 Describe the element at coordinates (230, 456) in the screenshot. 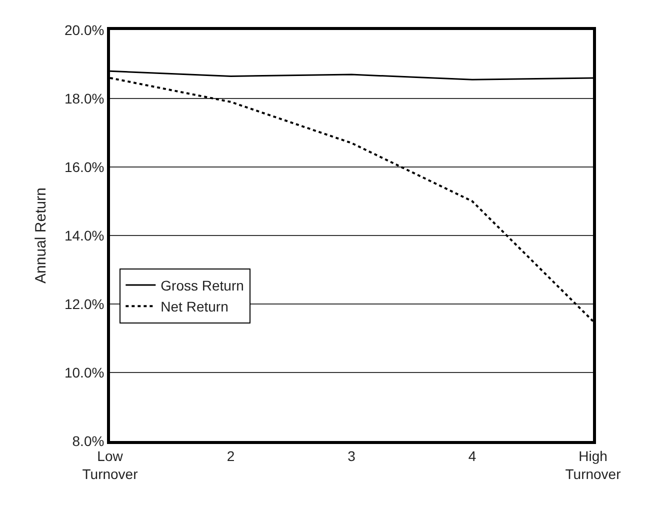

I see `x-tick-label: 2` at that location.